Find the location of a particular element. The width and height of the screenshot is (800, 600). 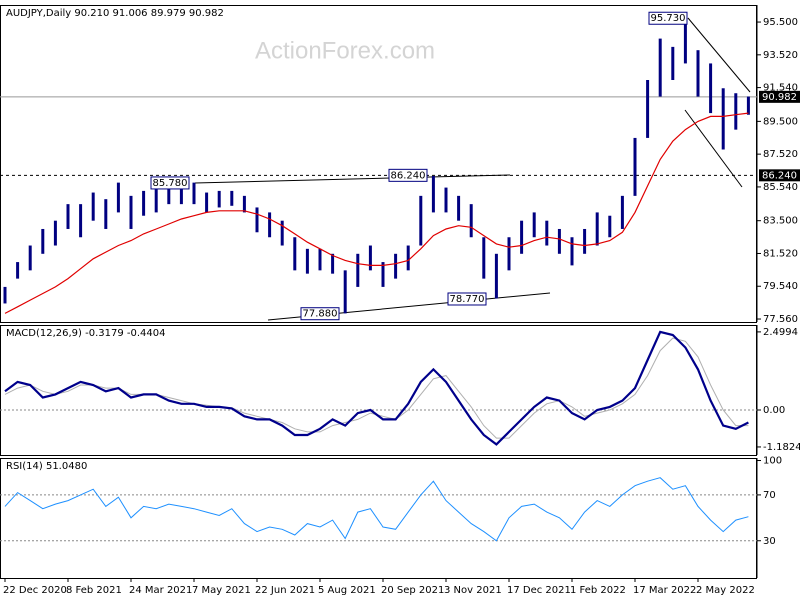

y-tick-label: 30 is located at coordinates (769, 541).